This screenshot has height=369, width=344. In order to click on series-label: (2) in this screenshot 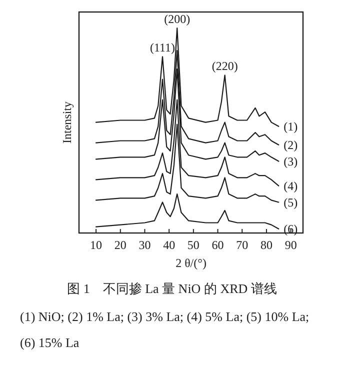, I will do `click(291, 145)`.